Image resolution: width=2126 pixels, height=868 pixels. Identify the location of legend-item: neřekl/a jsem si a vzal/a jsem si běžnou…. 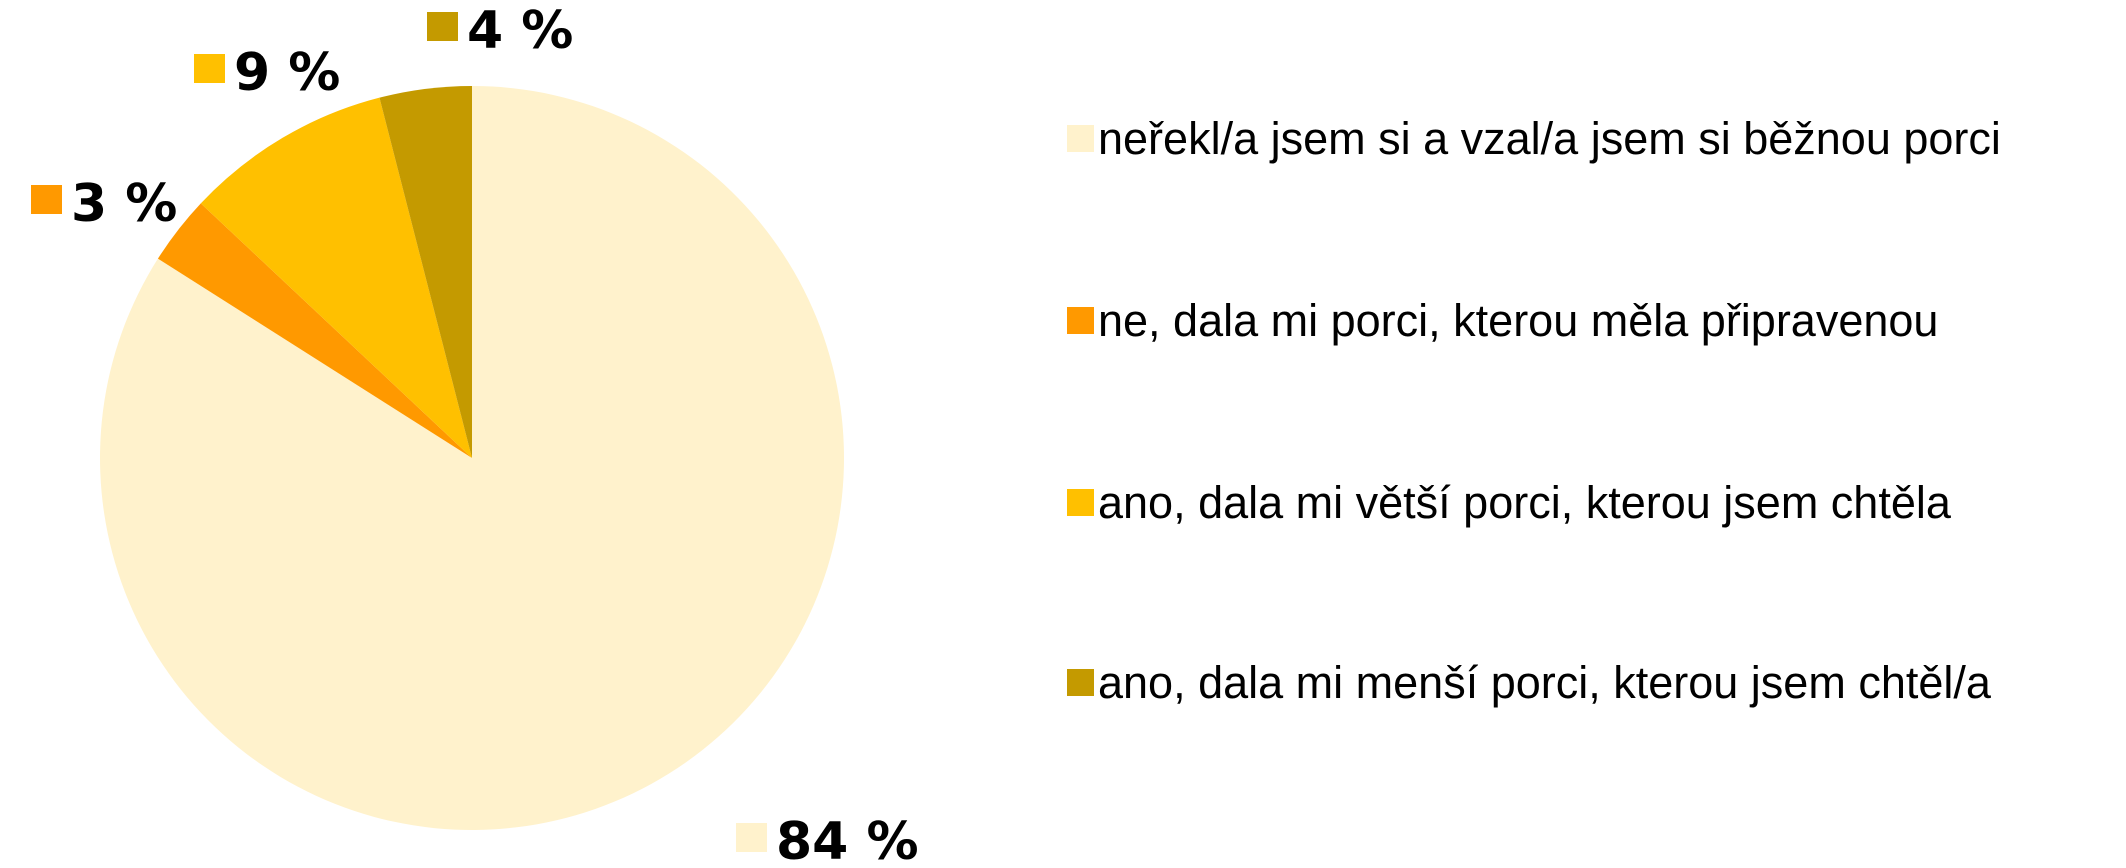
(1596, 138).